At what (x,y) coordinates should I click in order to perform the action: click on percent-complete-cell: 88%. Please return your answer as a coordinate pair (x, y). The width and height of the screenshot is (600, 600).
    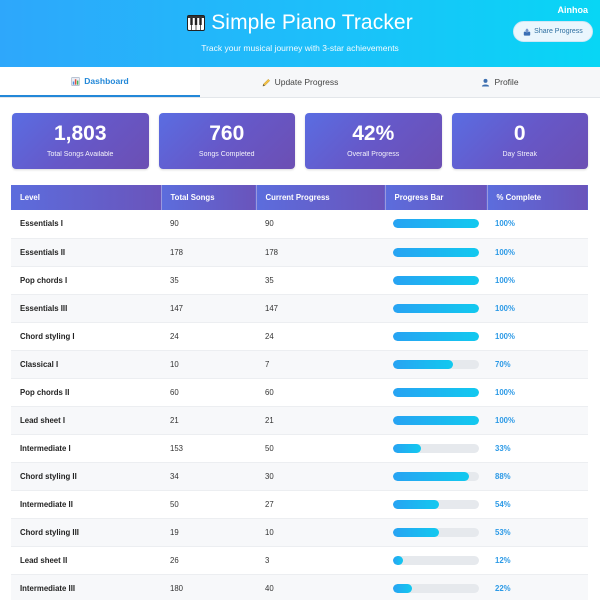
    Looking at the image, I should click on (537, 476).